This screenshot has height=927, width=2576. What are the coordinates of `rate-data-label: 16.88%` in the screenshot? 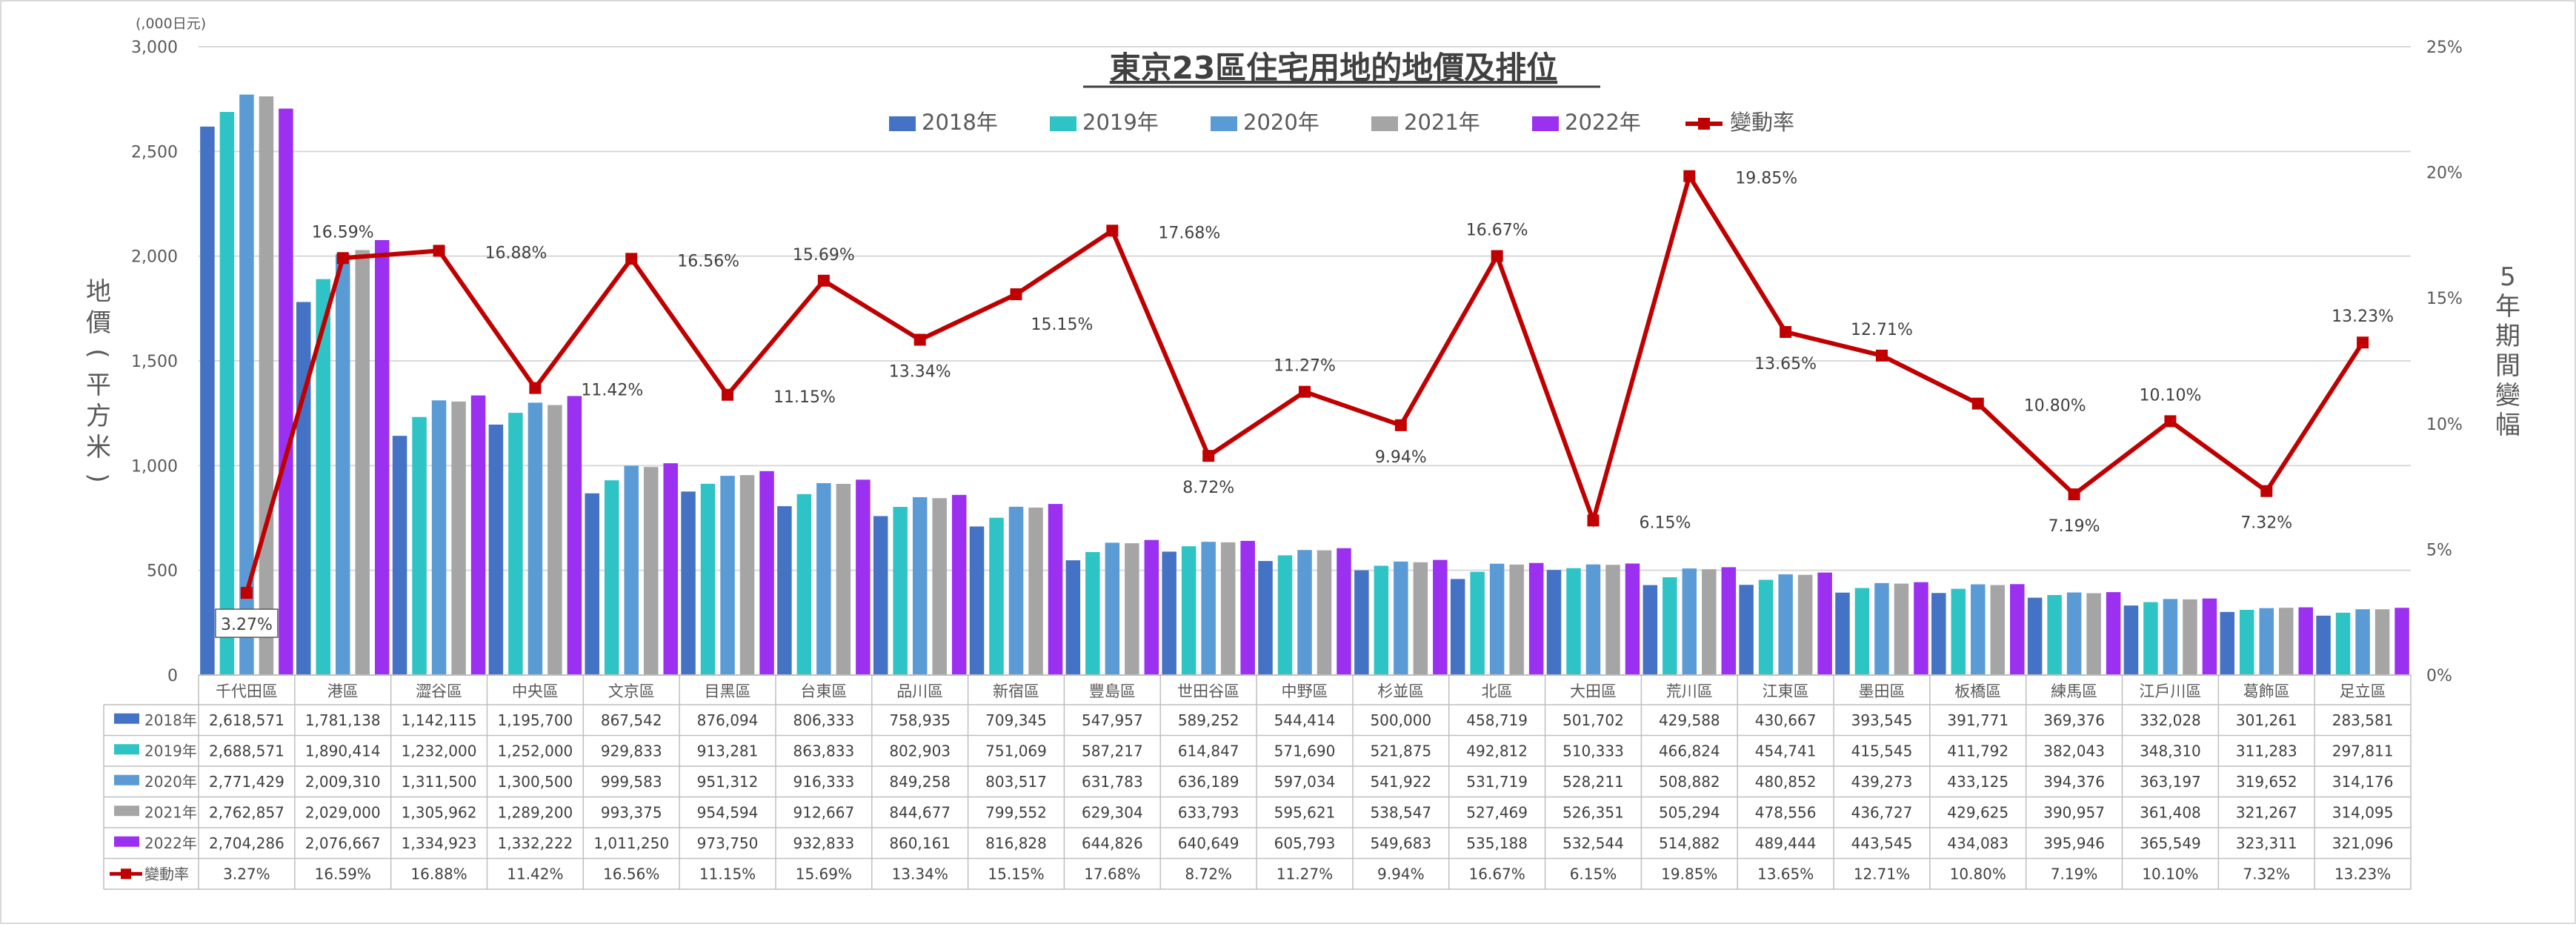 It's located at (516, 253).